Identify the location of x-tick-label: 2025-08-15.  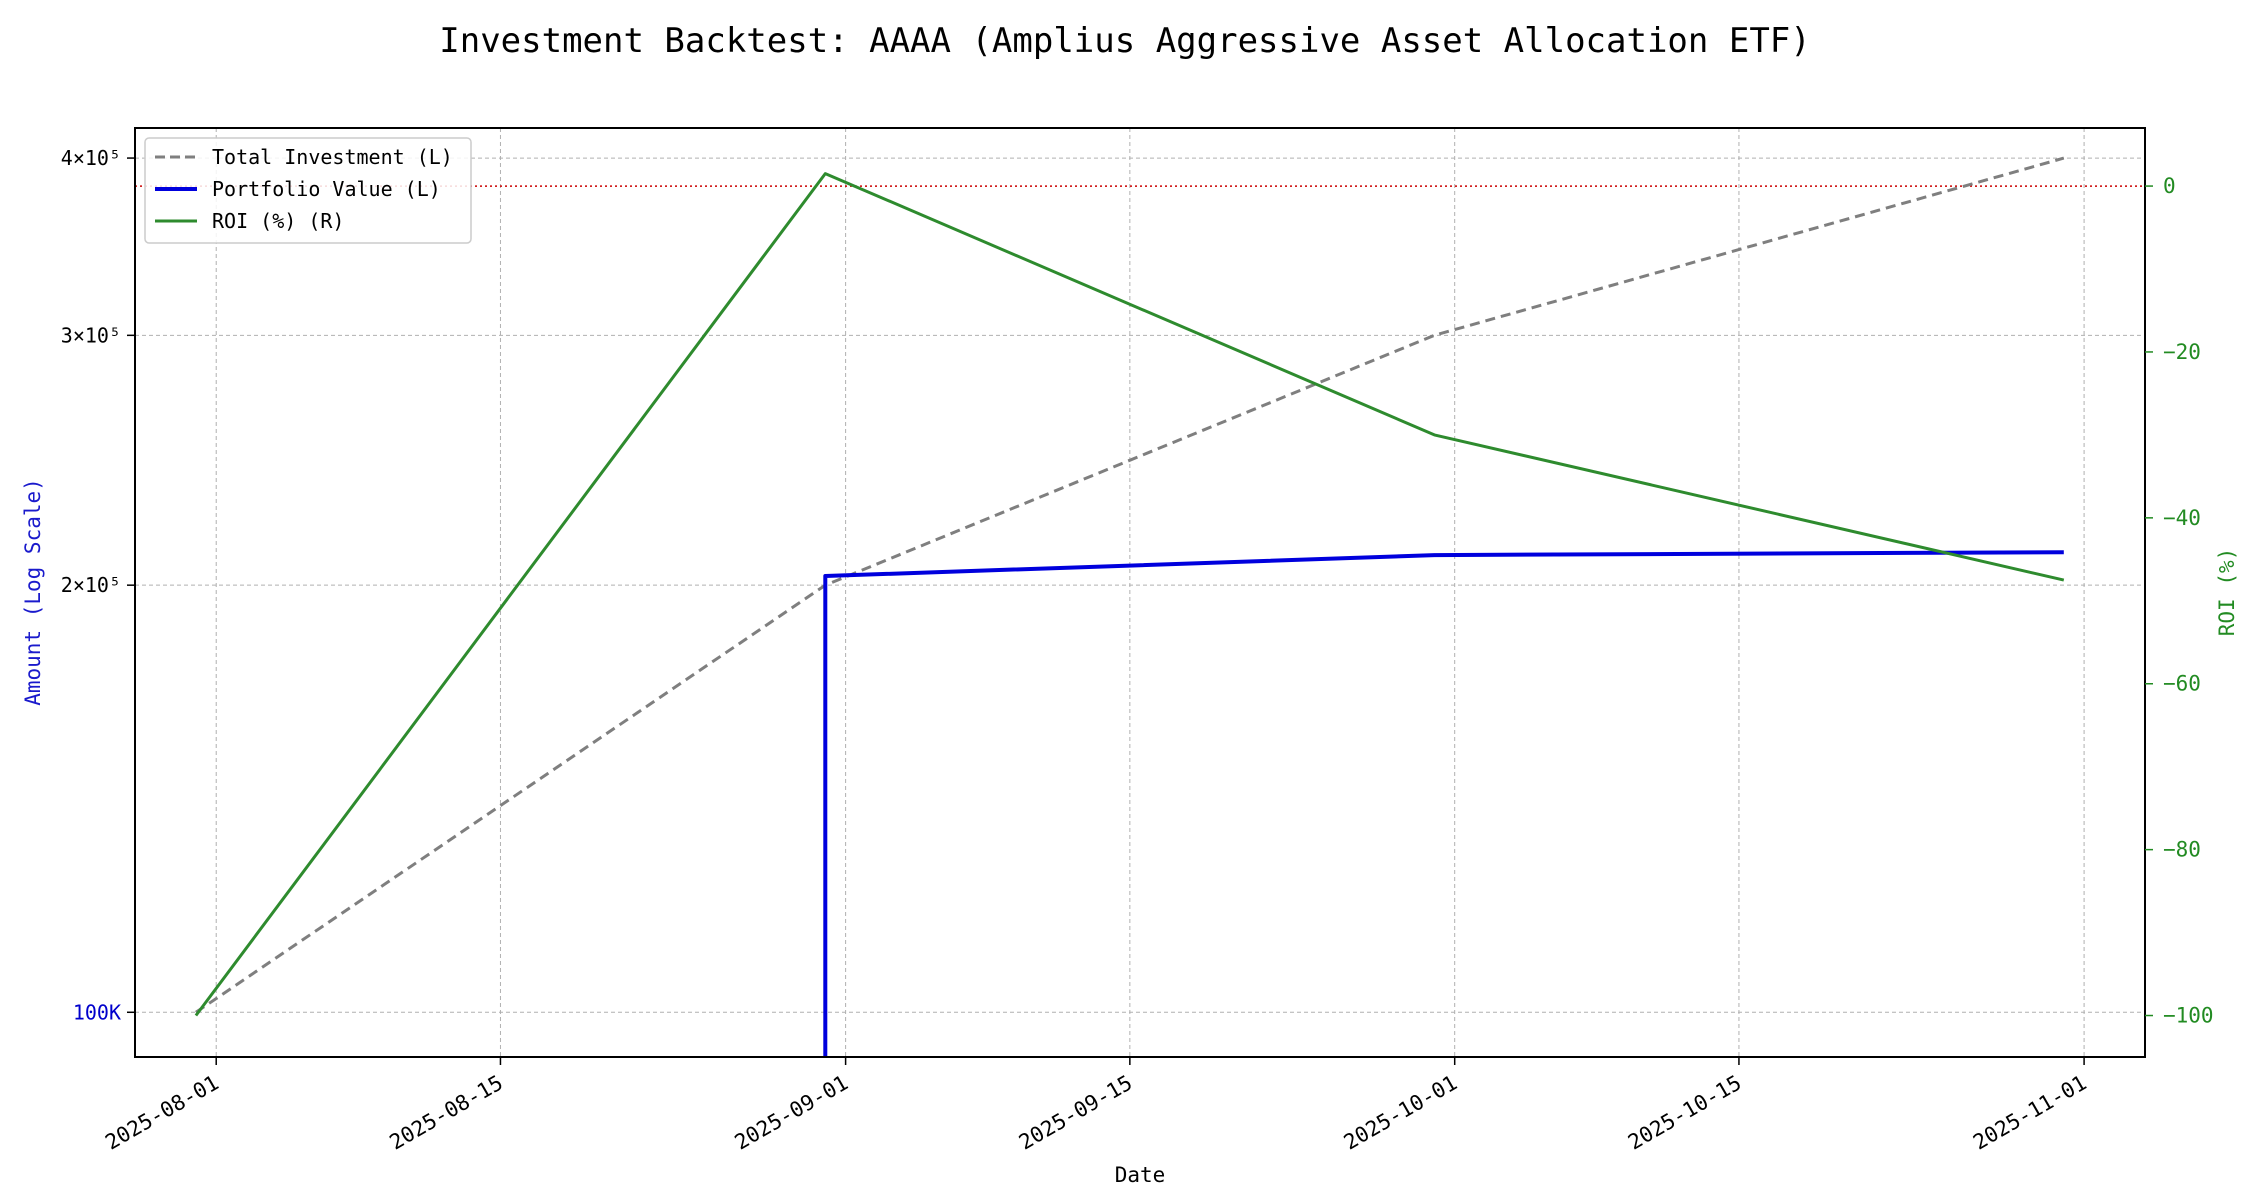
(445, 1113).